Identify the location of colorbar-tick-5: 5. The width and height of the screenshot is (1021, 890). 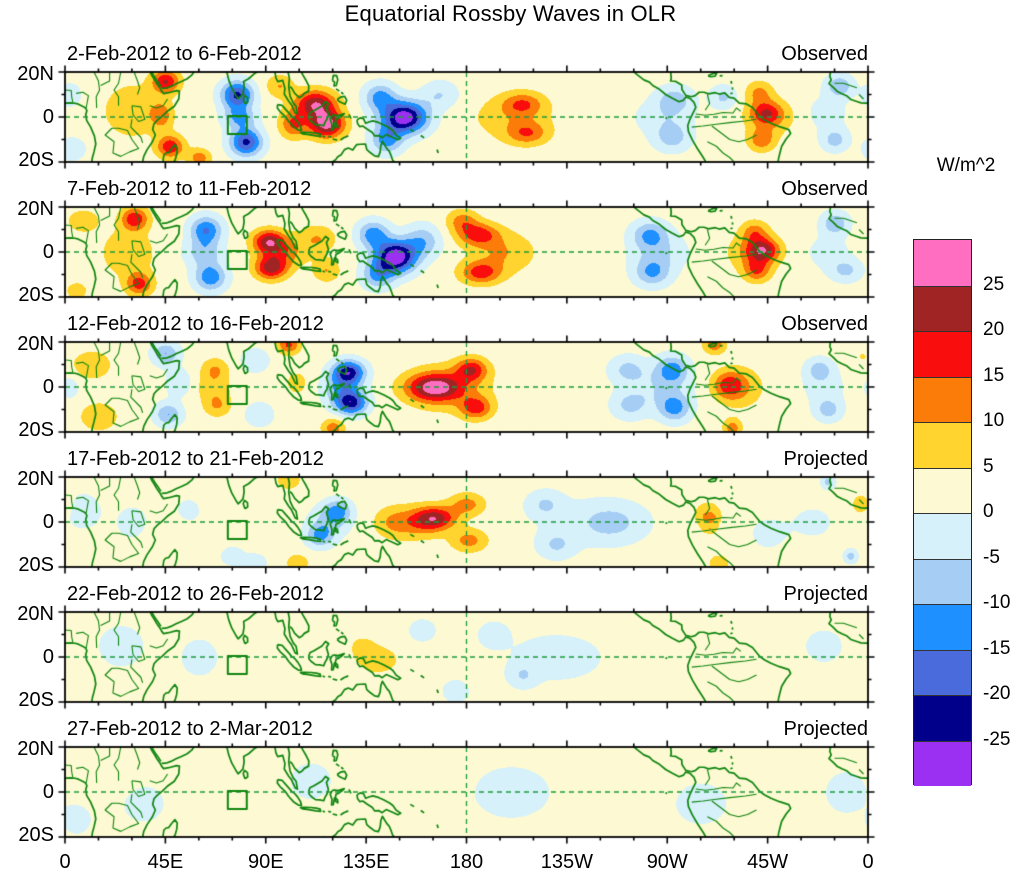
(988, 466).